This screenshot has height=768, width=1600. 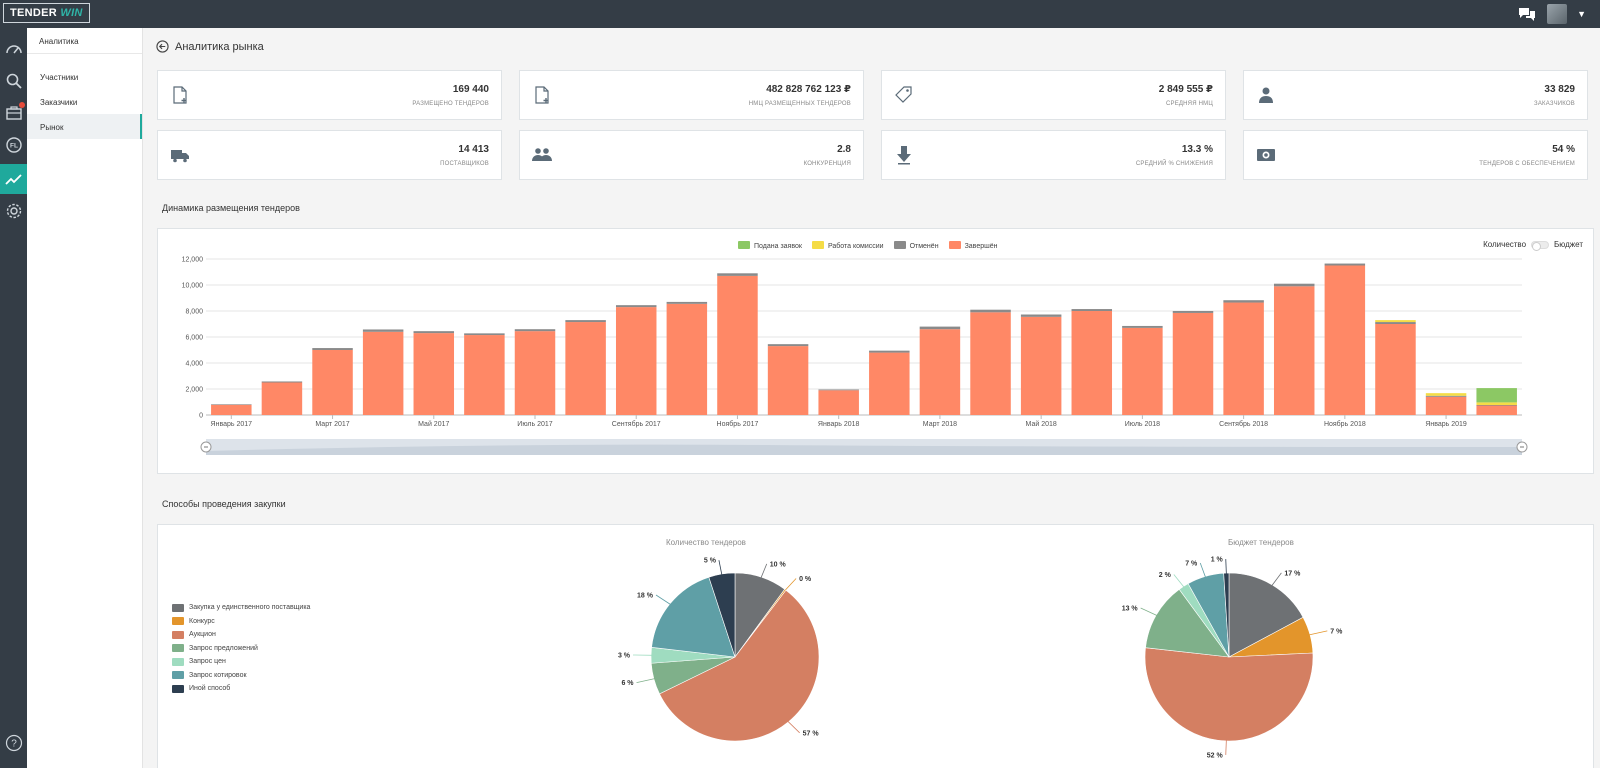 I want to click on legend-item-cancelled: Отменён, so click(x=916, y=245).